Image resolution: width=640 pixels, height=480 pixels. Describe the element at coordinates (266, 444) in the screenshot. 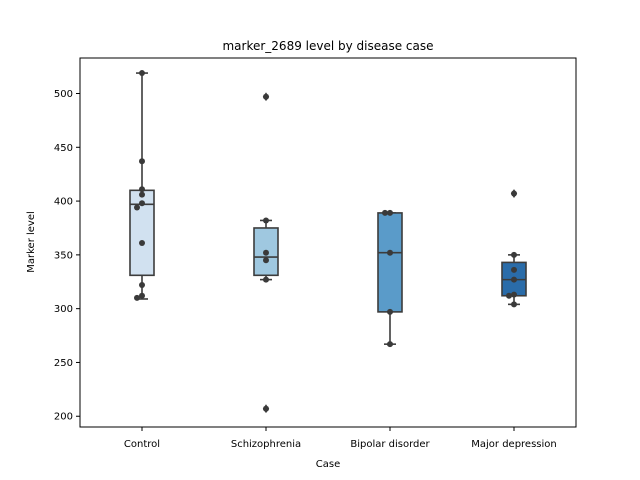

I see `x-tick-label: Schizophrenia` at that location.